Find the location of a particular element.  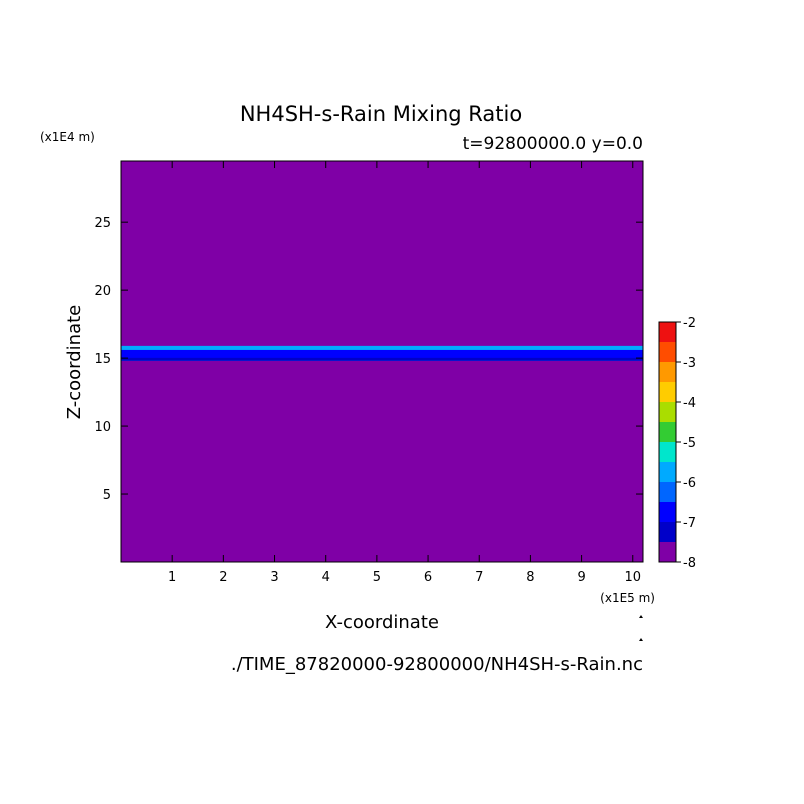

x-tick-label: 6 is located at coordinates (428, 577).